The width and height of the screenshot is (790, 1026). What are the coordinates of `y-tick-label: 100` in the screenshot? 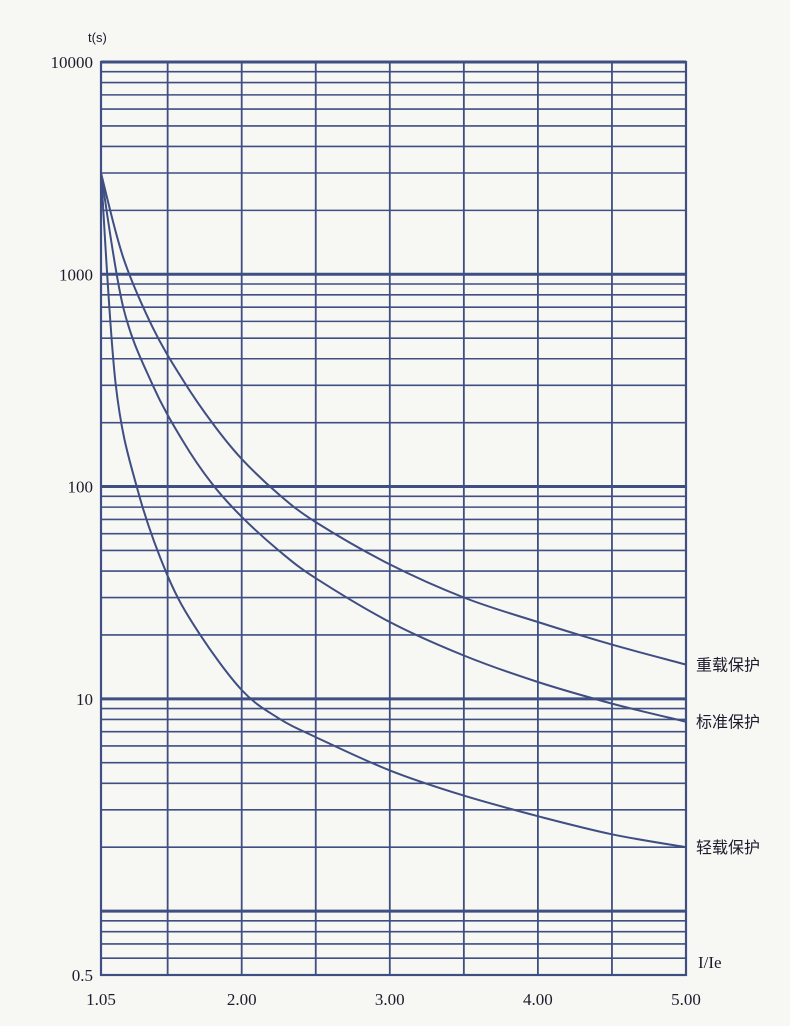 It's located at (81, 487).